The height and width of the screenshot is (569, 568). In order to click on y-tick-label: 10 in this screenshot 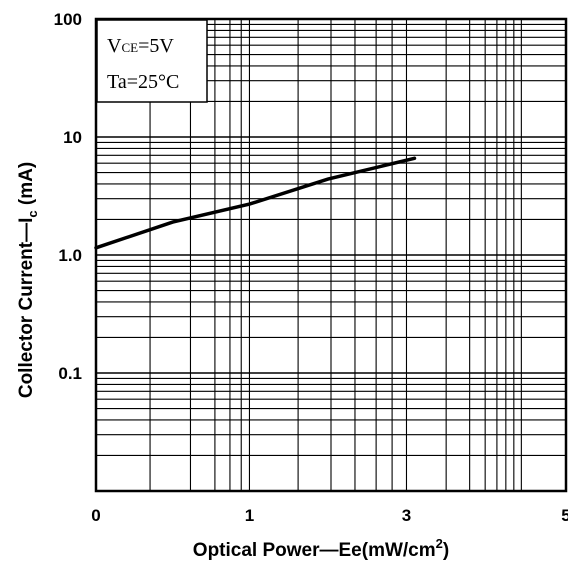, I will do `click(72, 137)`.